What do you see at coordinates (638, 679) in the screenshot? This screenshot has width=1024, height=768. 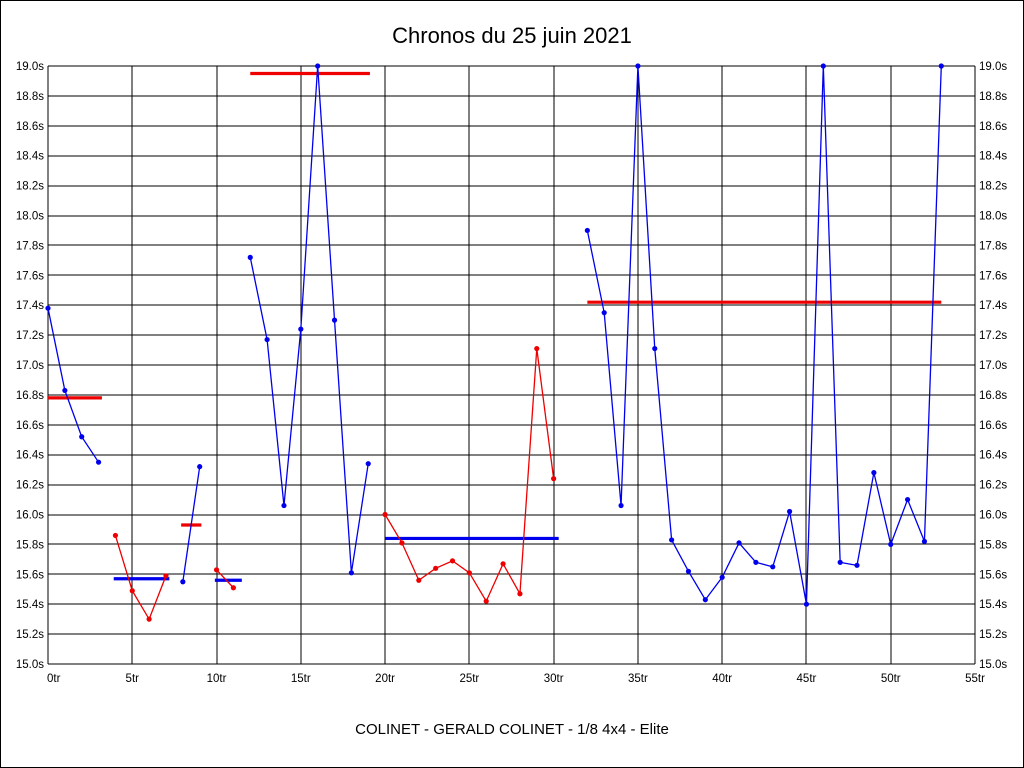 I see `x-tick-label: 35tr` at bounding box center [638, 679].